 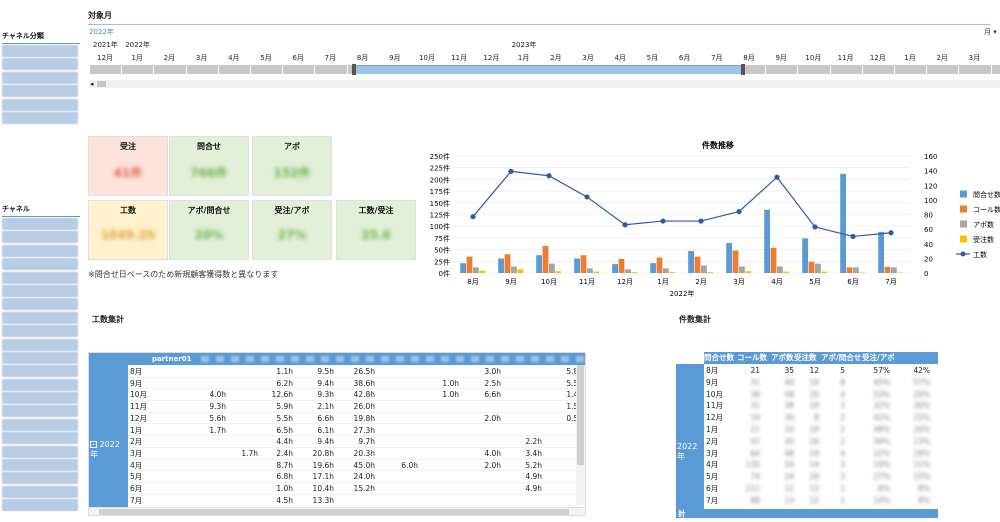 What do you see at coordinates (354, 69) in the screenshot?
I see `timeline-start-handle` at bounding box center [354, 69].